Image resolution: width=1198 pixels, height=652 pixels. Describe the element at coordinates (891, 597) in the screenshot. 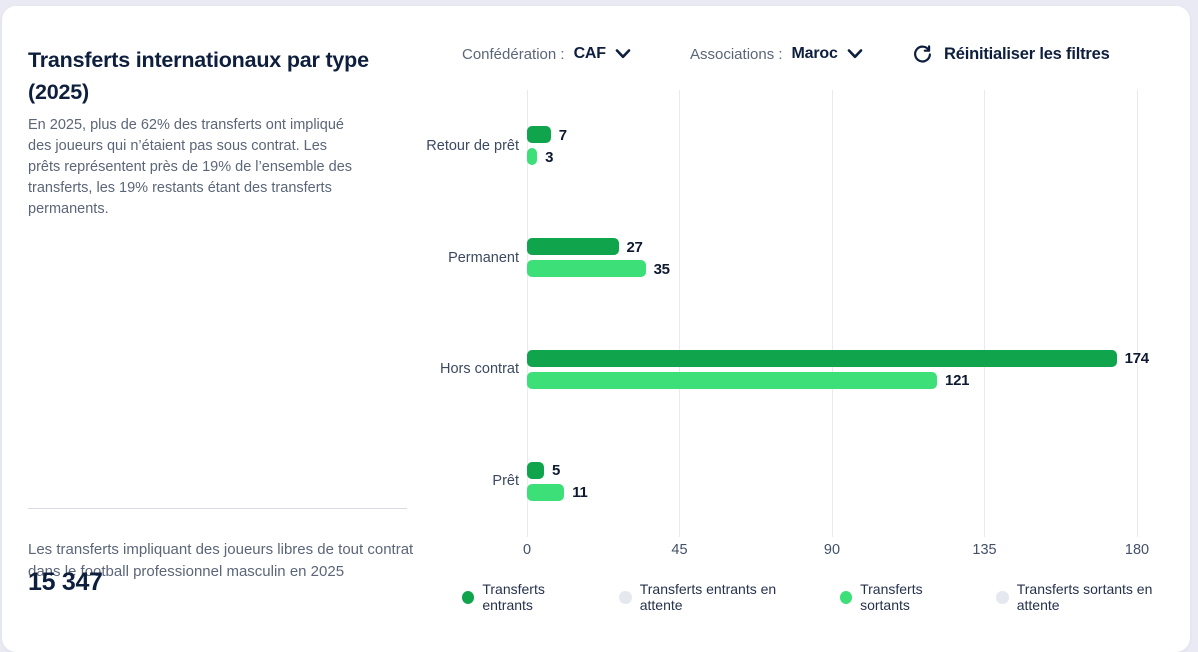

I see `legend-label: Transferts sortants` at that location.